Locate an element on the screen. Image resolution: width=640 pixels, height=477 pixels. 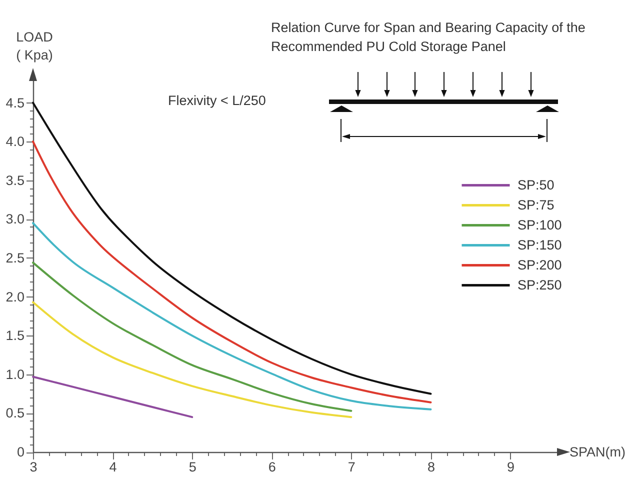
x-tick-label: 4 is located at coordinates (113, 467).